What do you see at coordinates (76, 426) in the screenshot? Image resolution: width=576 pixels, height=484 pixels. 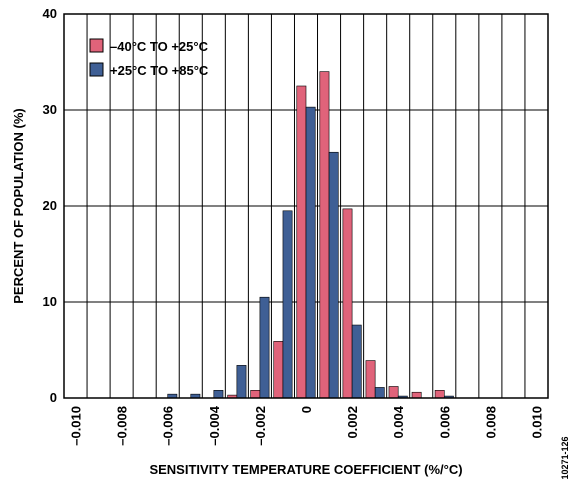 I see `x-tick-label: –0.010` at bounding box center [76, 426].